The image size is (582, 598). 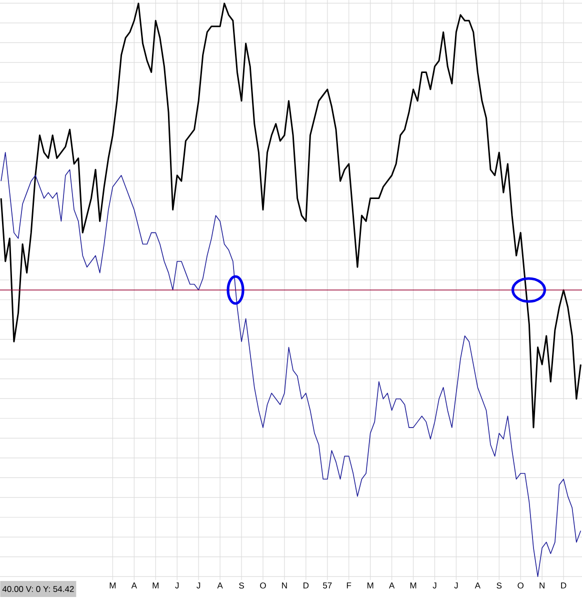 I want to click on x-tick-label: 57, so click(x=327, y=585).